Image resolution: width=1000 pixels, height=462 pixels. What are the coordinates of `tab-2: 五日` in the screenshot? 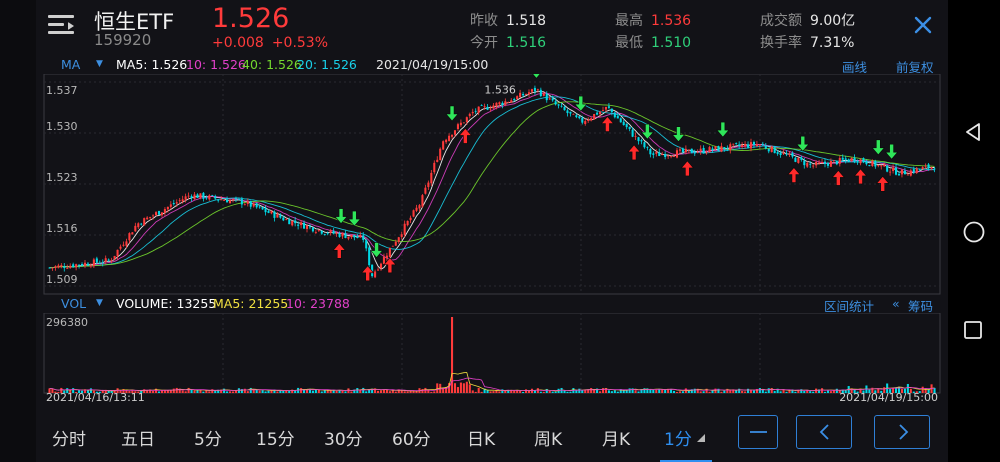 It's located at (138, 440).